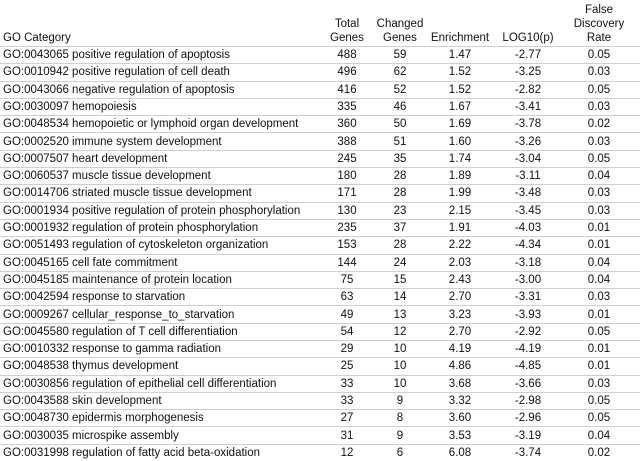 This screenshot has height=461, width=640. What do you see at coordinates (528, 314) in the screenshot?
I see `table-cell: -3.93` at bounding box center [528, 314].